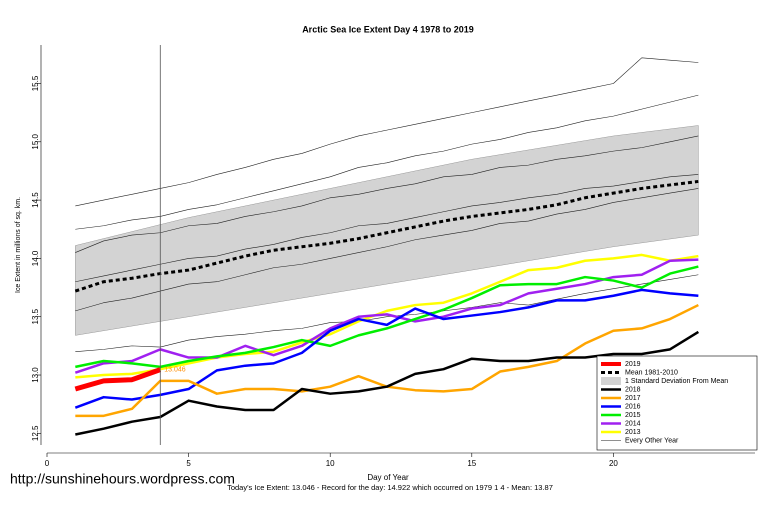 The height and width of the screenshot is (505, 759). Describe the element at coordinates (677, 403) in the screenshot. I see `legend-box` at that location.